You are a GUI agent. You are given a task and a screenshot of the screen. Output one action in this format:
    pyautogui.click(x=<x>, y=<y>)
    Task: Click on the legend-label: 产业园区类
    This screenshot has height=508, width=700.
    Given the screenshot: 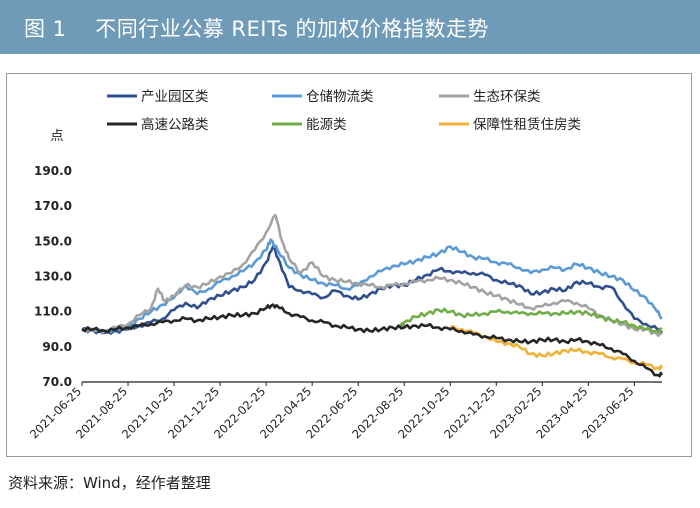 What is the action you would take?
    pyautogui.click(x=175, y=97)
    